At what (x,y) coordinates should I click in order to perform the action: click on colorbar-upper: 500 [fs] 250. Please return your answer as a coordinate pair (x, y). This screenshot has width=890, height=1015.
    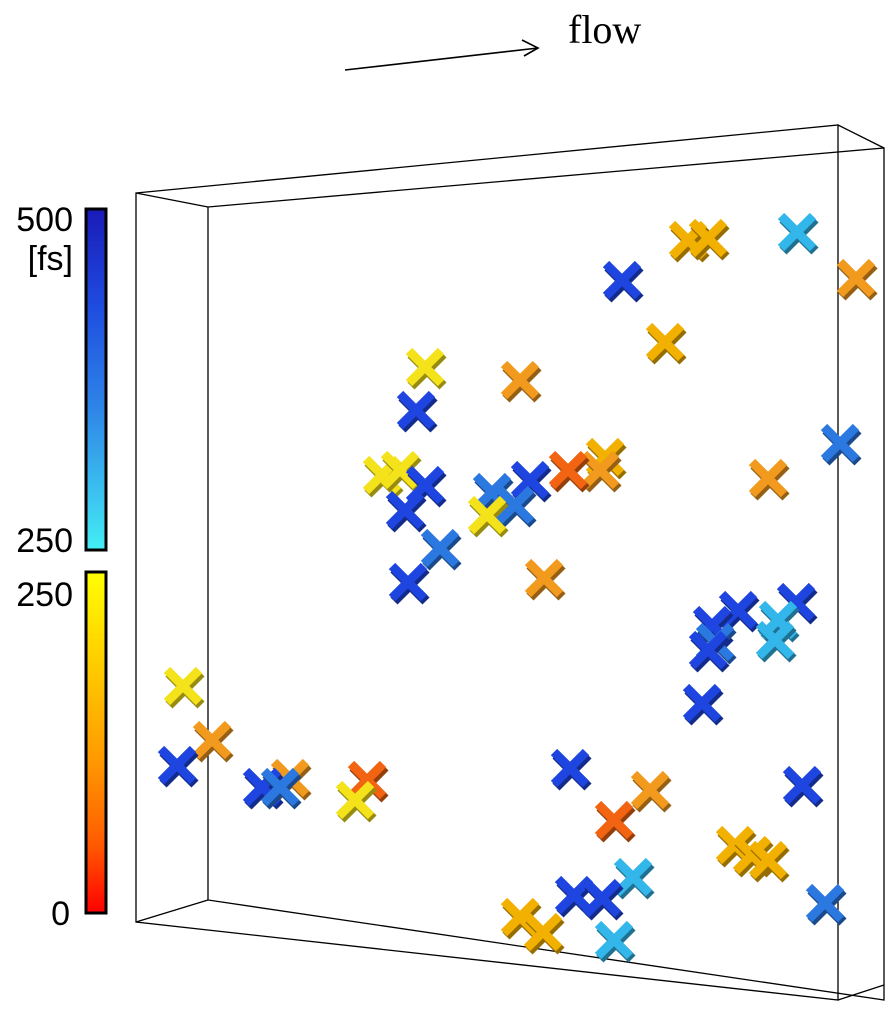
    Looking at the image, I should click on (62, 380).